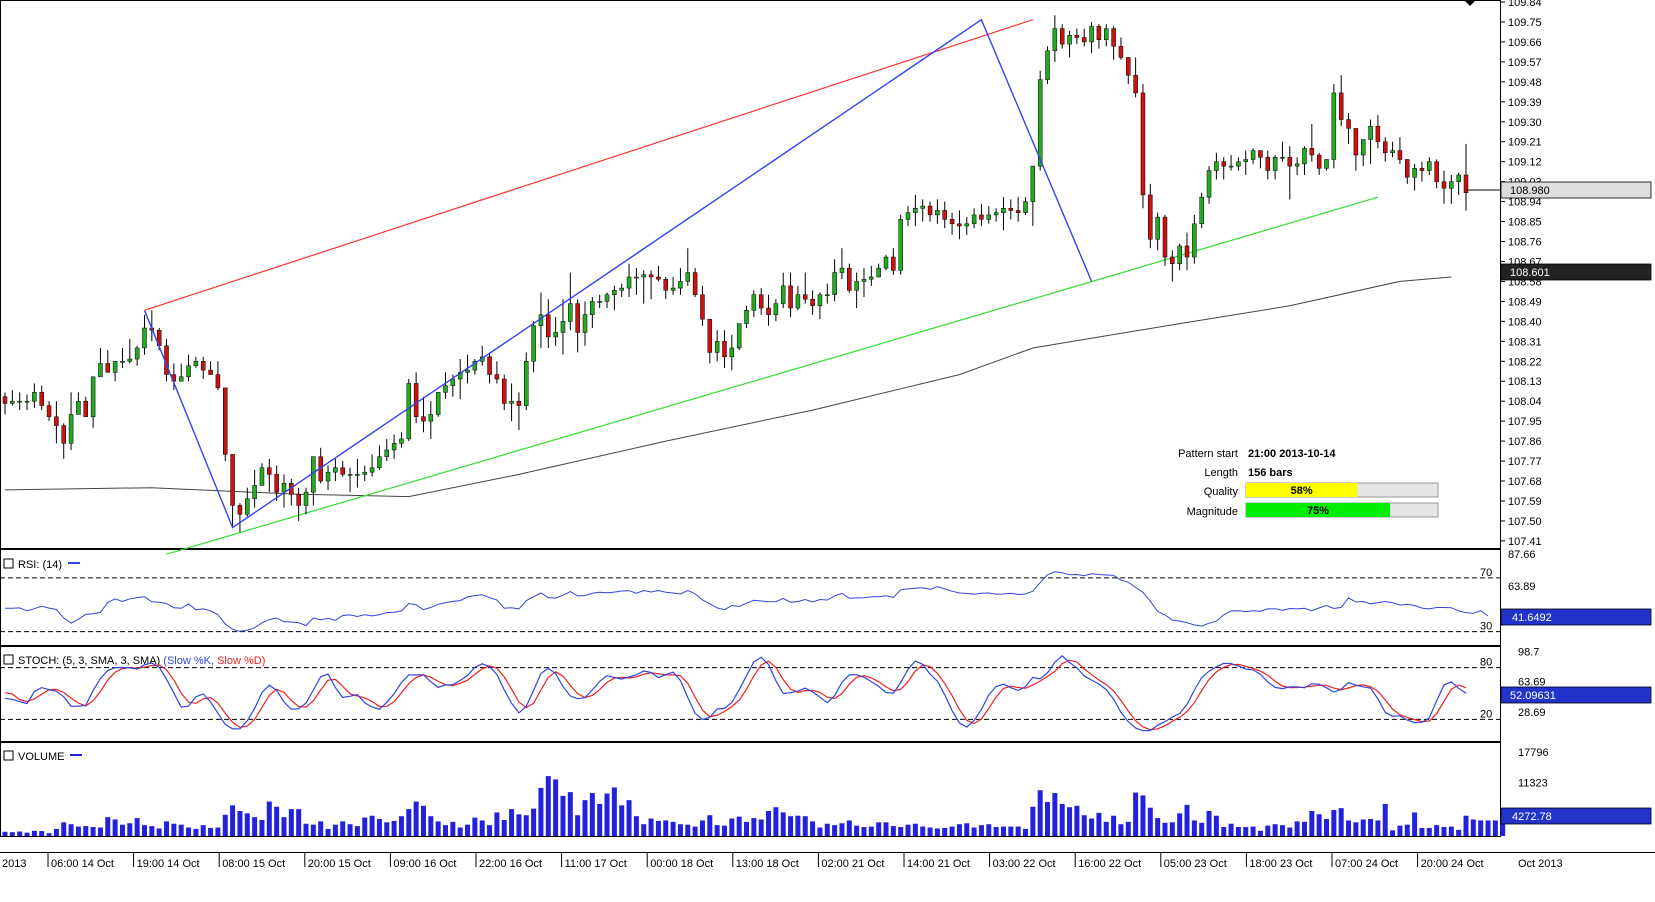 This screenshot has height=902, width=1655. I want to click on price-tick-label: 107.50, so click(1525, 522).